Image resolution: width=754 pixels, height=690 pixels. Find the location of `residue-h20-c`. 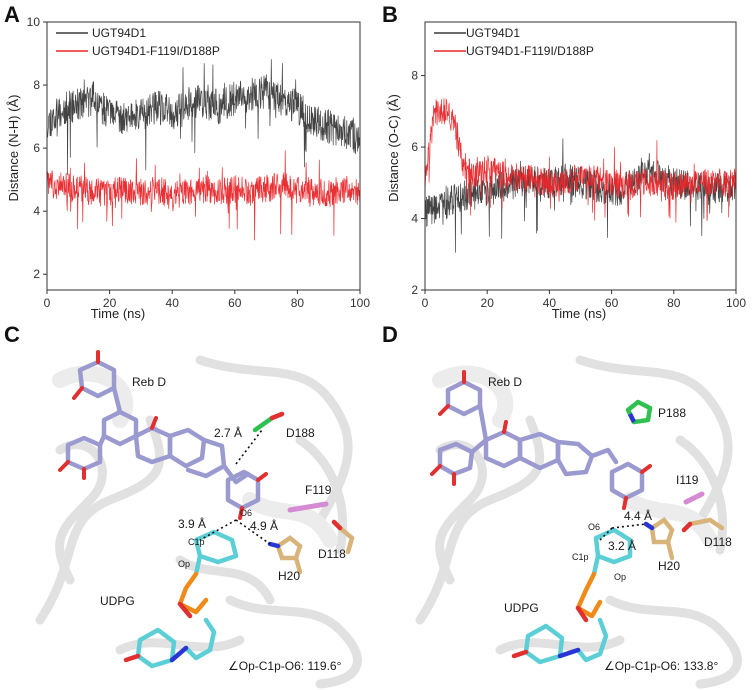

residue-h20-c is located at coordinates (285, 555).